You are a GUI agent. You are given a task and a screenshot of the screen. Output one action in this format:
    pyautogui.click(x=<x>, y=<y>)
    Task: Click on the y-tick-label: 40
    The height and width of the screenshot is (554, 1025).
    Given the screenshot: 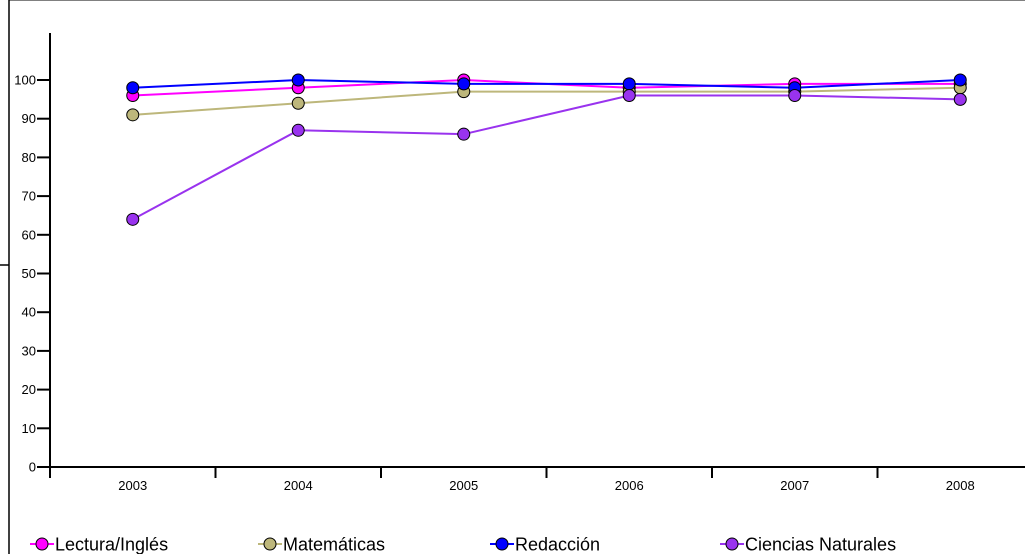 What is the action you would take?
    pyautogui.click(x=29, y=312)
    